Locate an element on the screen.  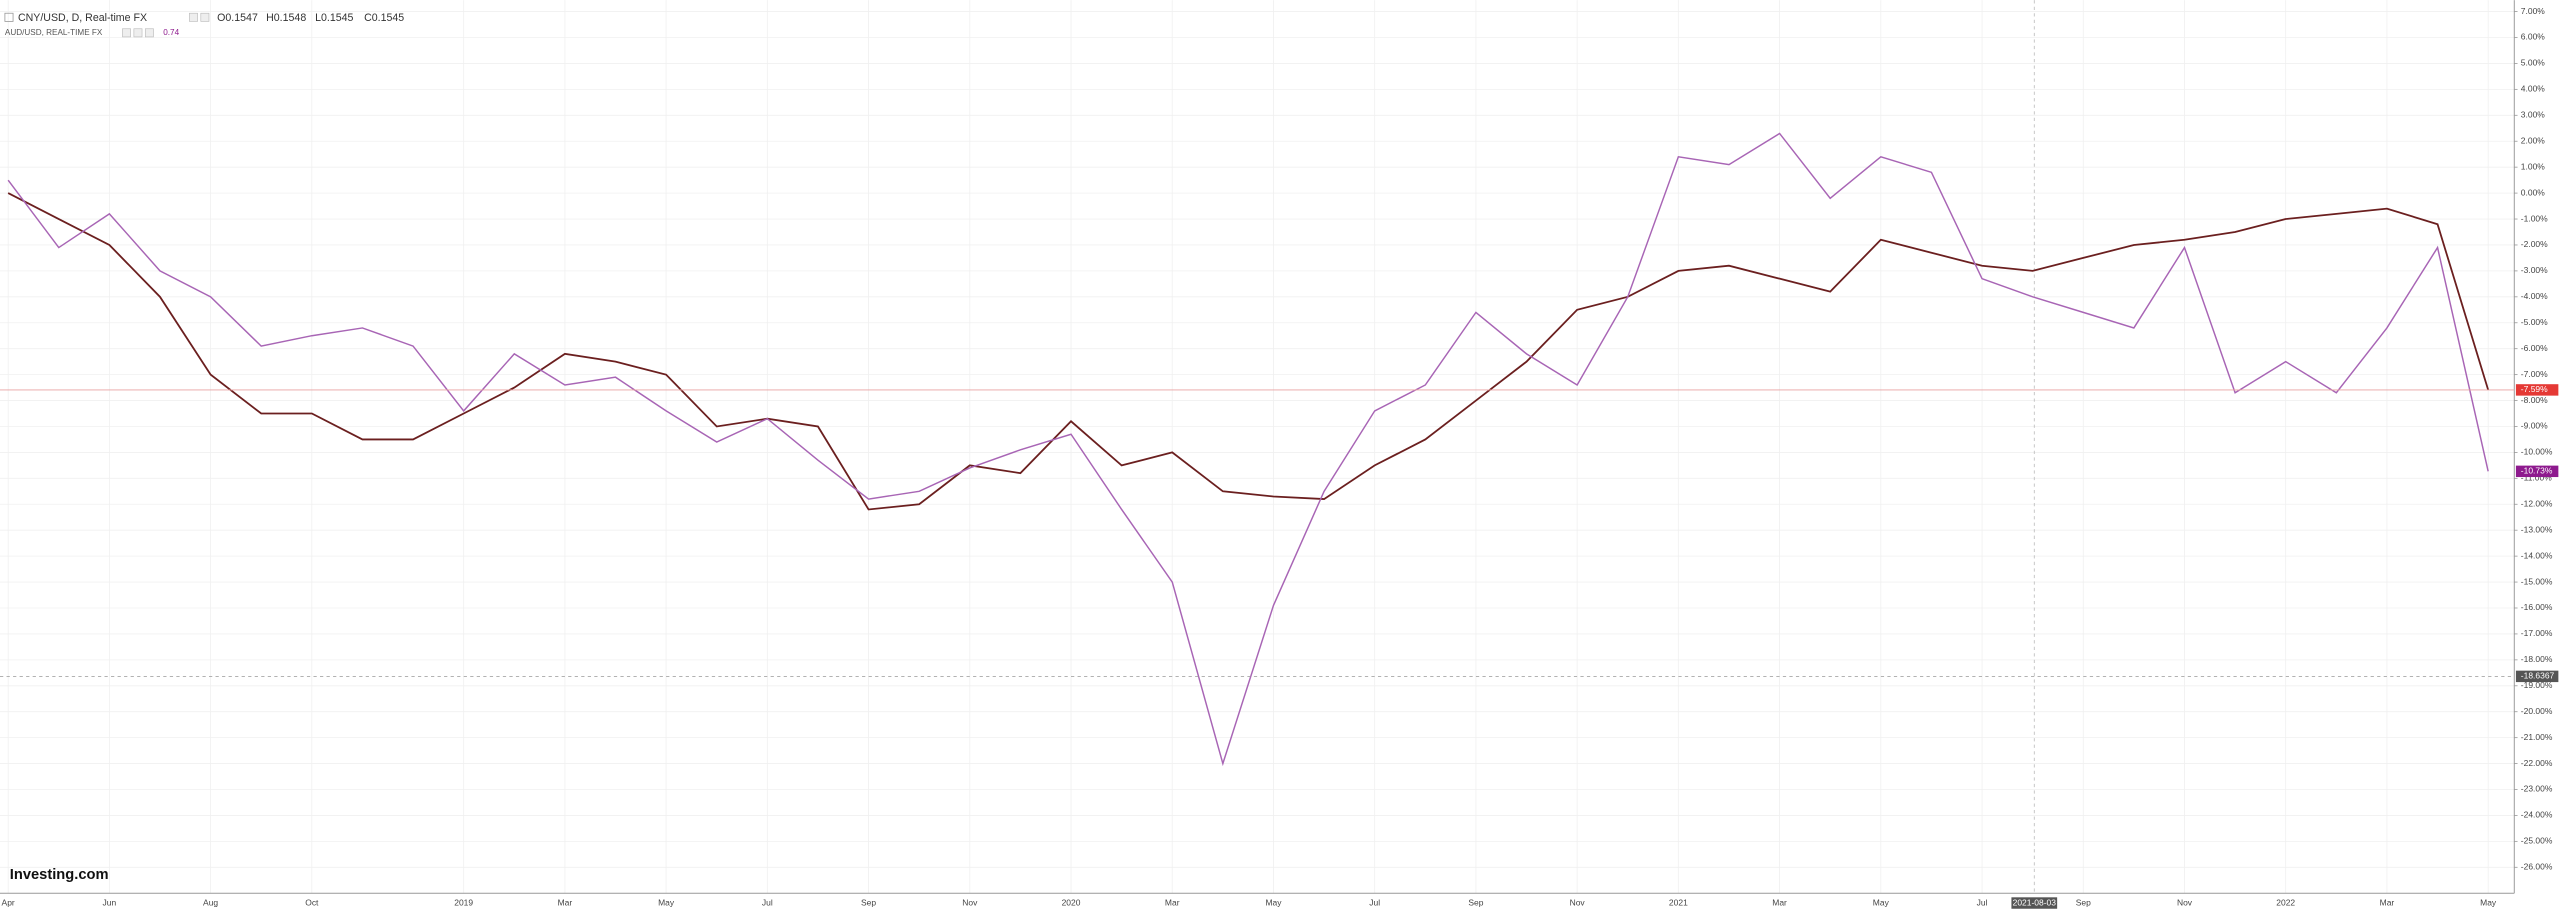
y-tick-label: -21.00% is located at coordinates (2537, 737).